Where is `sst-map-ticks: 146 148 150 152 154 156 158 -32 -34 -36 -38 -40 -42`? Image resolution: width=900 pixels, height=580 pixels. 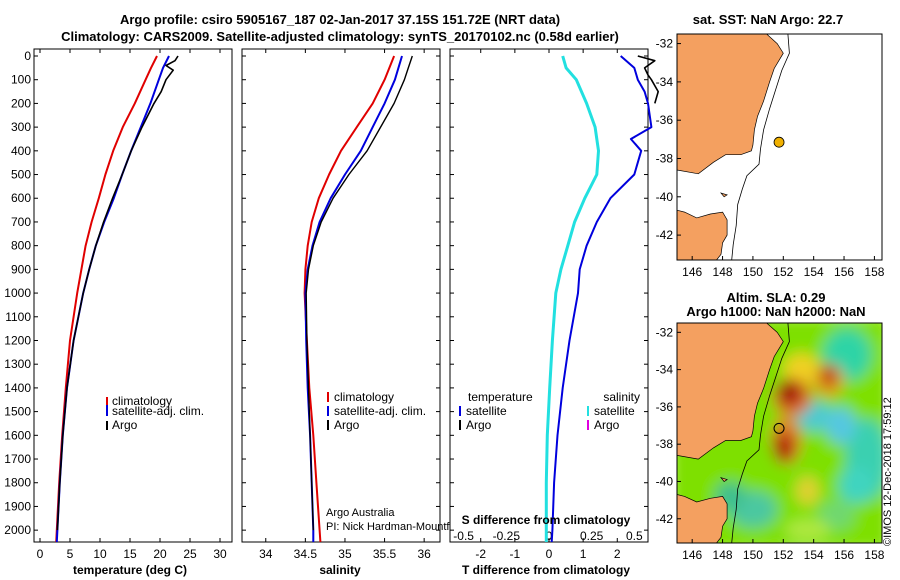
sst-map-ticks: 146 148 150 152 154 156 158 -32 -34 -36 -38 -40 -42 is located at coordinates (770, 158).